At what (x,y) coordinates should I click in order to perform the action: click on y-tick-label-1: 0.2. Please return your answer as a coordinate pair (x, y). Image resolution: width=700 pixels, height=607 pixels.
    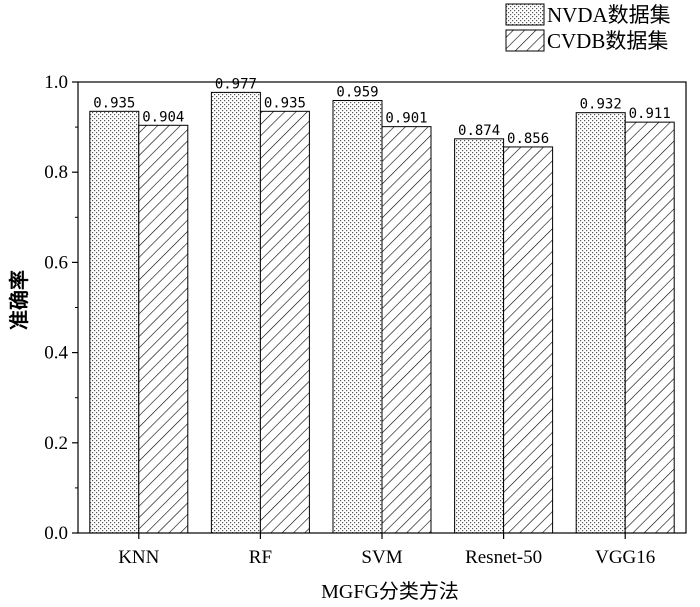
    Looking at the image, I should click on (56, 443).